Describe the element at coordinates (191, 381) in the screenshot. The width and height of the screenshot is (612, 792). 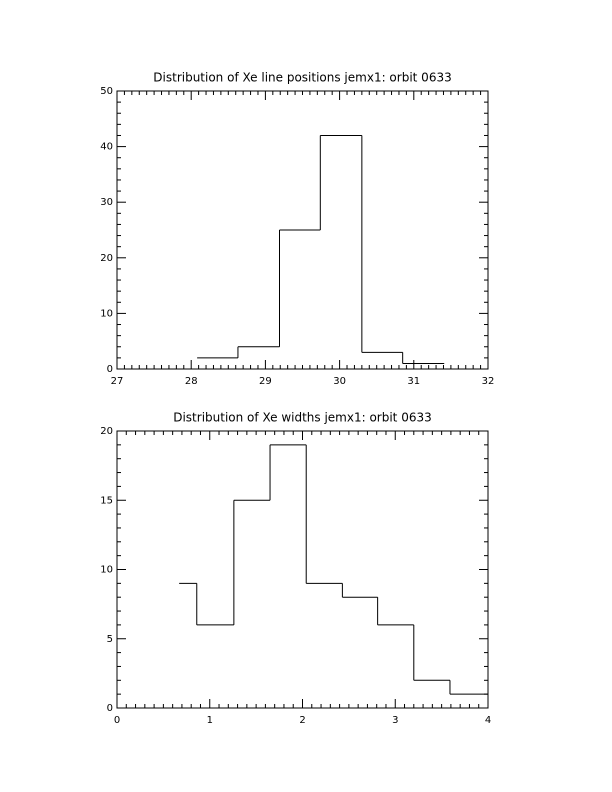
I see `x-tick-label: 28` at that location.